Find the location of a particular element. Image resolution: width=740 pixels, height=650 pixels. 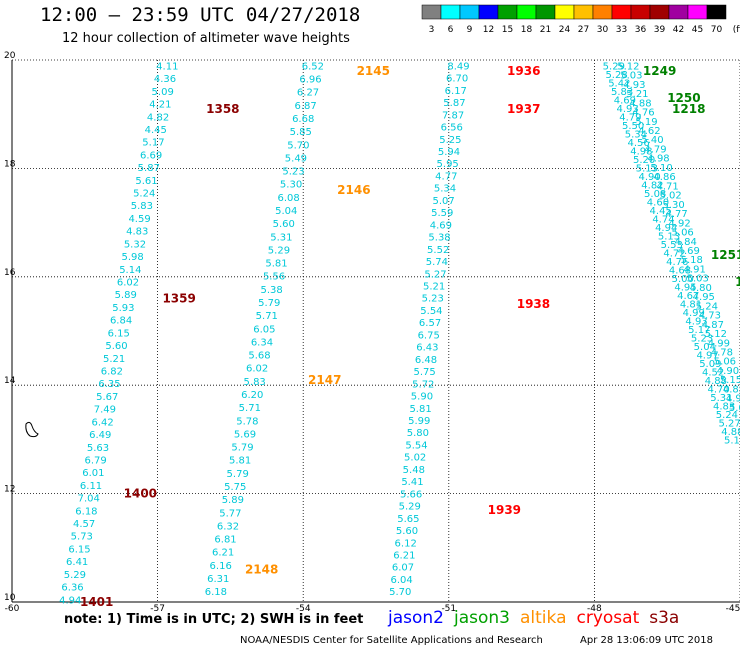

generation-timestamp: Apr 28 13:06:09 UTC 2018 is located at coordinates (646, 640).